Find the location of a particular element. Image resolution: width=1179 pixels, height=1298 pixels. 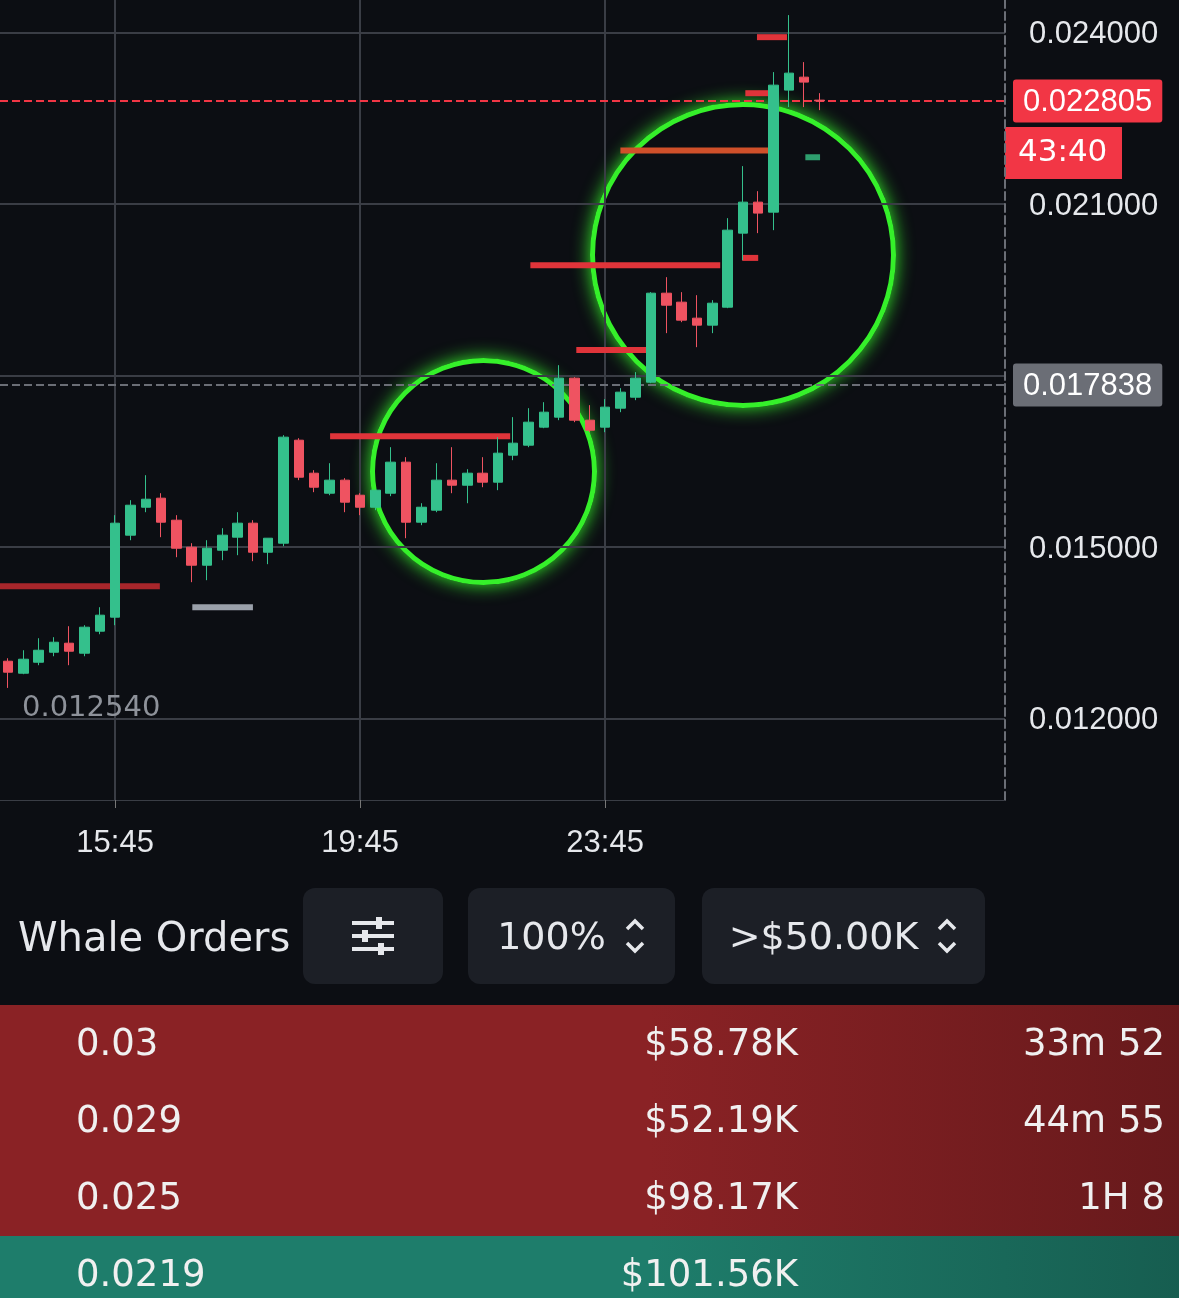

text: 0.029 is located at coordinates (129, 1119).